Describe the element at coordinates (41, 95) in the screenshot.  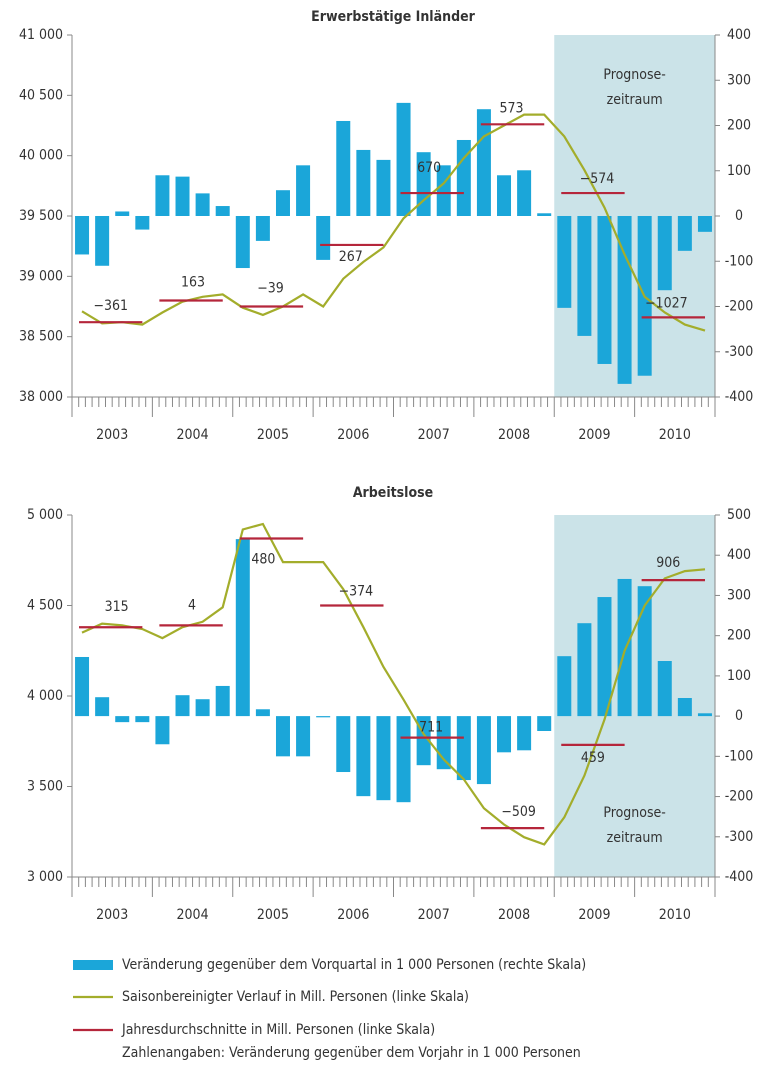
I see `y-tick-label: 40 500` at that location.